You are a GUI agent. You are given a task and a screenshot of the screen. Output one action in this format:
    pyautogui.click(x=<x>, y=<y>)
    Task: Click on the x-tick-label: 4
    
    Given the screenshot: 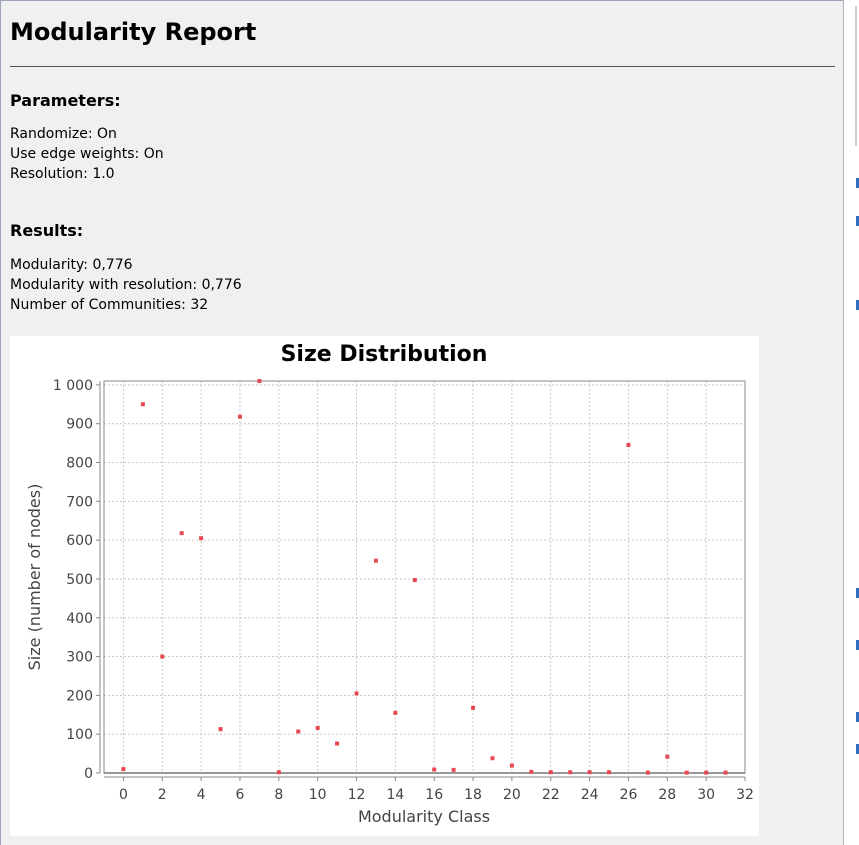 What is the action you would take?
    pyautogui.click(x=201, y=795)
    